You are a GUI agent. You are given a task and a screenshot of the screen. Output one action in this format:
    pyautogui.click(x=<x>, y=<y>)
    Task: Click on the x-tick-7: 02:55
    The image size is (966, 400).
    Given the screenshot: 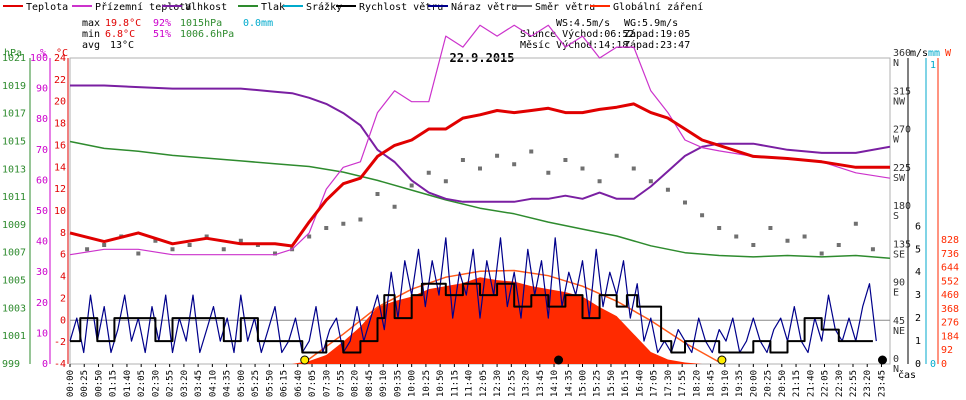 What is the action you would take?
    pyautogui.click(x=171, y=383)
    